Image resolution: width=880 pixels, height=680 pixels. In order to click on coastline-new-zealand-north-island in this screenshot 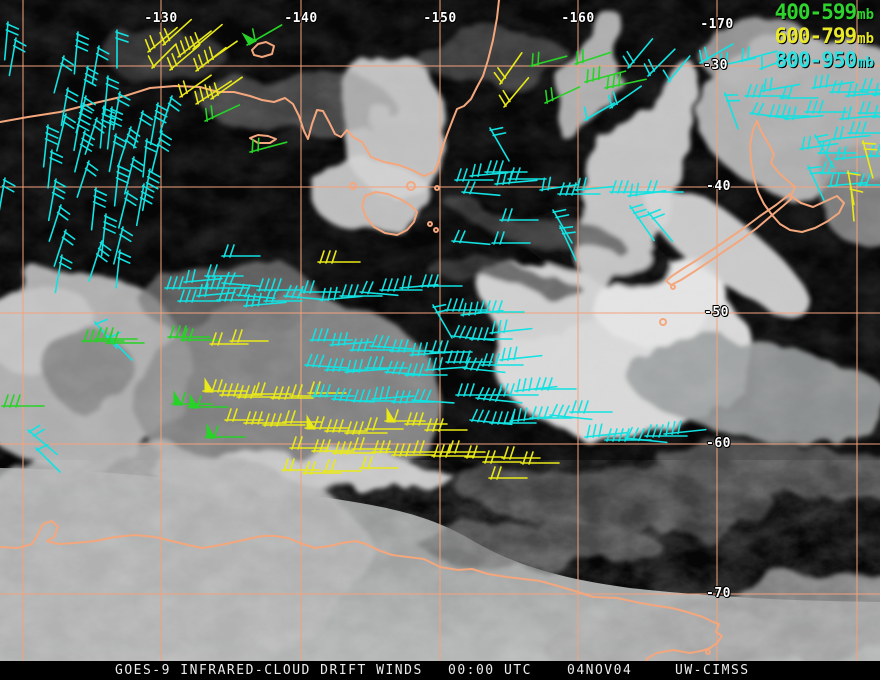, I will do `click(797, 176)`.